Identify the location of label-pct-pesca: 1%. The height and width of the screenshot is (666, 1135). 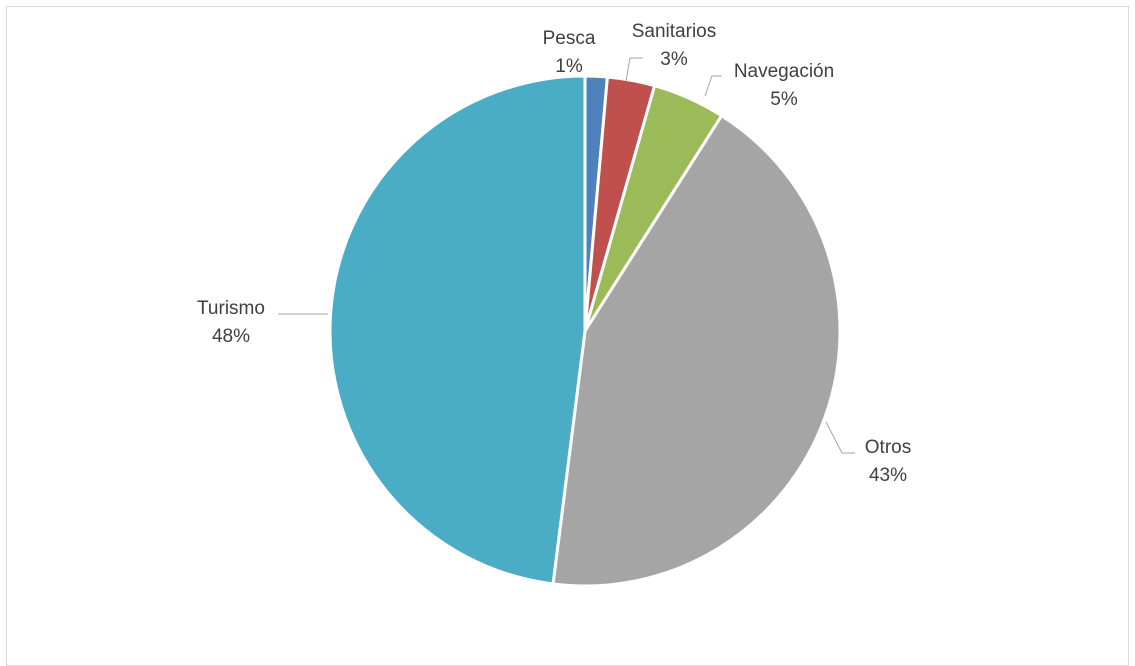
(569, 66).